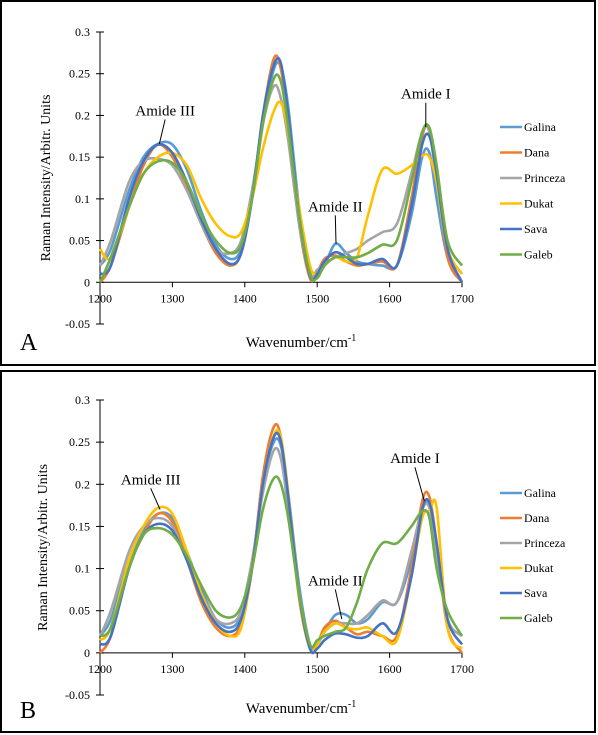 The width and height of the screenshot is (598, 735). What do you see at coordinates (29, 343) in the screenshot?
I see `panel-label-a: A` at bounding box center [29, 343].